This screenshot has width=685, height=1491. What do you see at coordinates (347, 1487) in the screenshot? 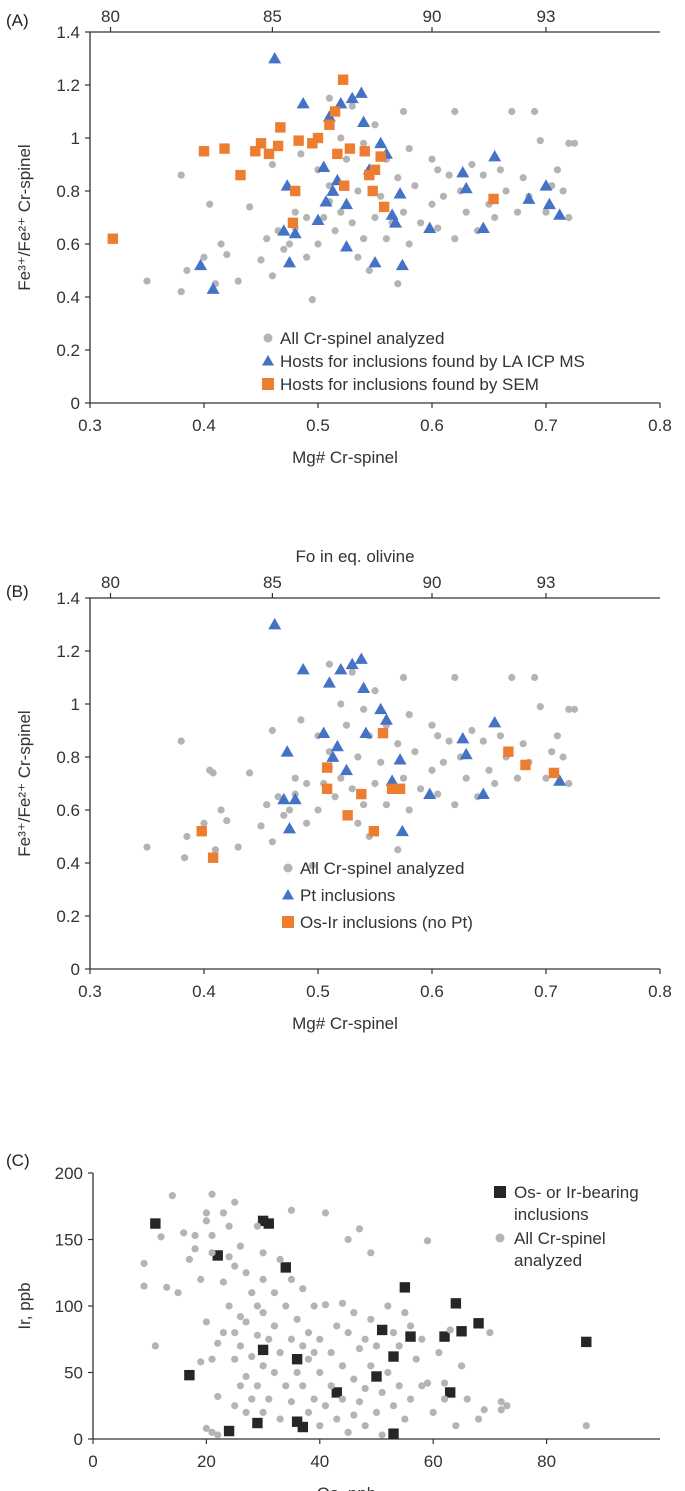
I see `x-axis-label: Os, ppb` at bounding box center [347, 1487].